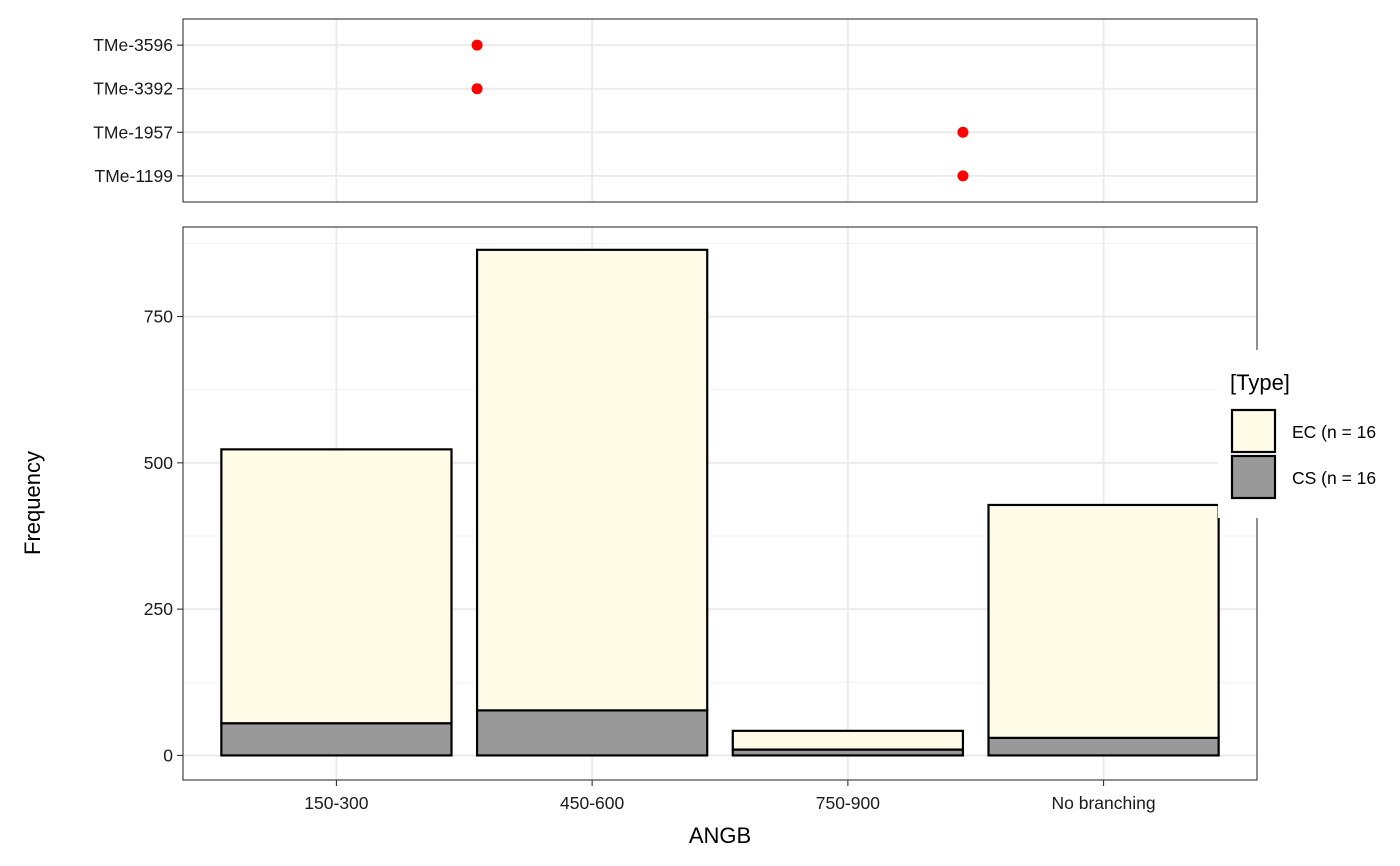 The width and height of the screenshot is (1400, 866). I want to click on dot-panel-y-tick-label: TMe-3392, so click(133, 89).